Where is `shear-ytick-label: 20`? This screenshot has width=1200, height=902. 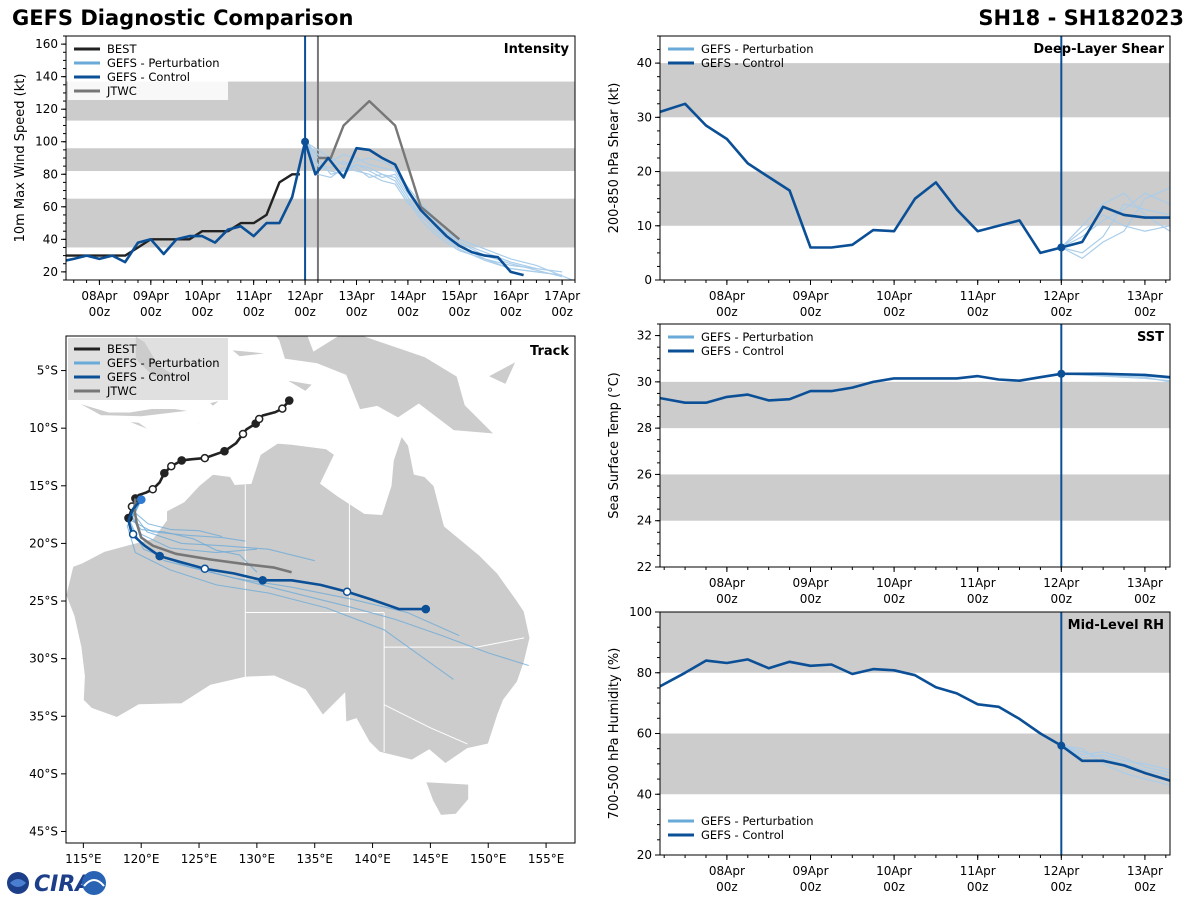
shear-ytick-label: 20 is located at coordinates (644, 172).